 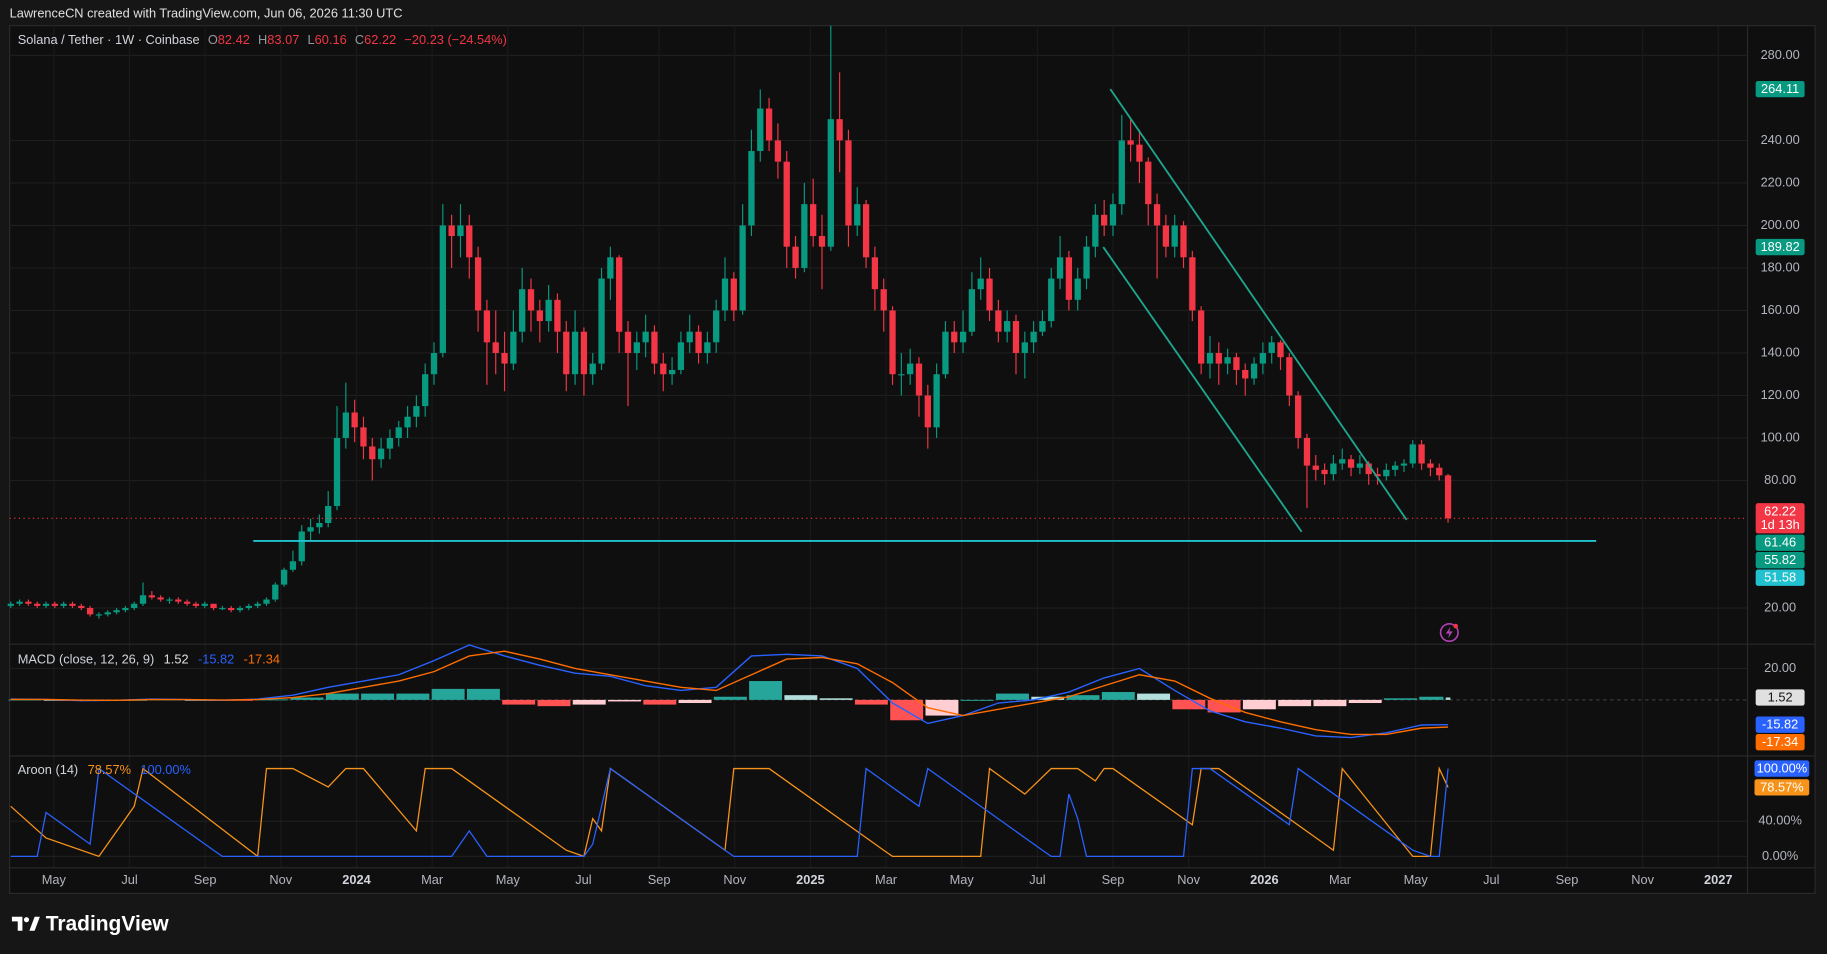 I want to click on y-tick-label: 160.00, so click(x=1780, y=309).